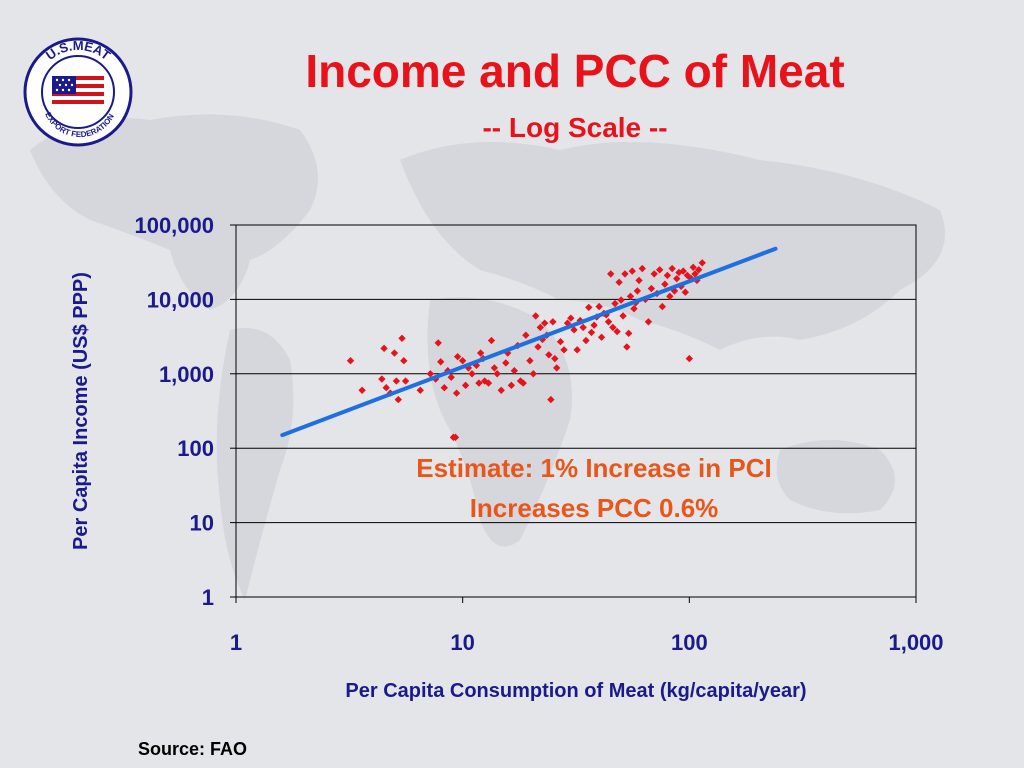 Image resolution: width=1024 pixels, height=768 pixels. Describe the element at coordinates (81, 411) in the screenshot. I see `y-axis-label: Per Capita Income (US$ PPP)` at that location.